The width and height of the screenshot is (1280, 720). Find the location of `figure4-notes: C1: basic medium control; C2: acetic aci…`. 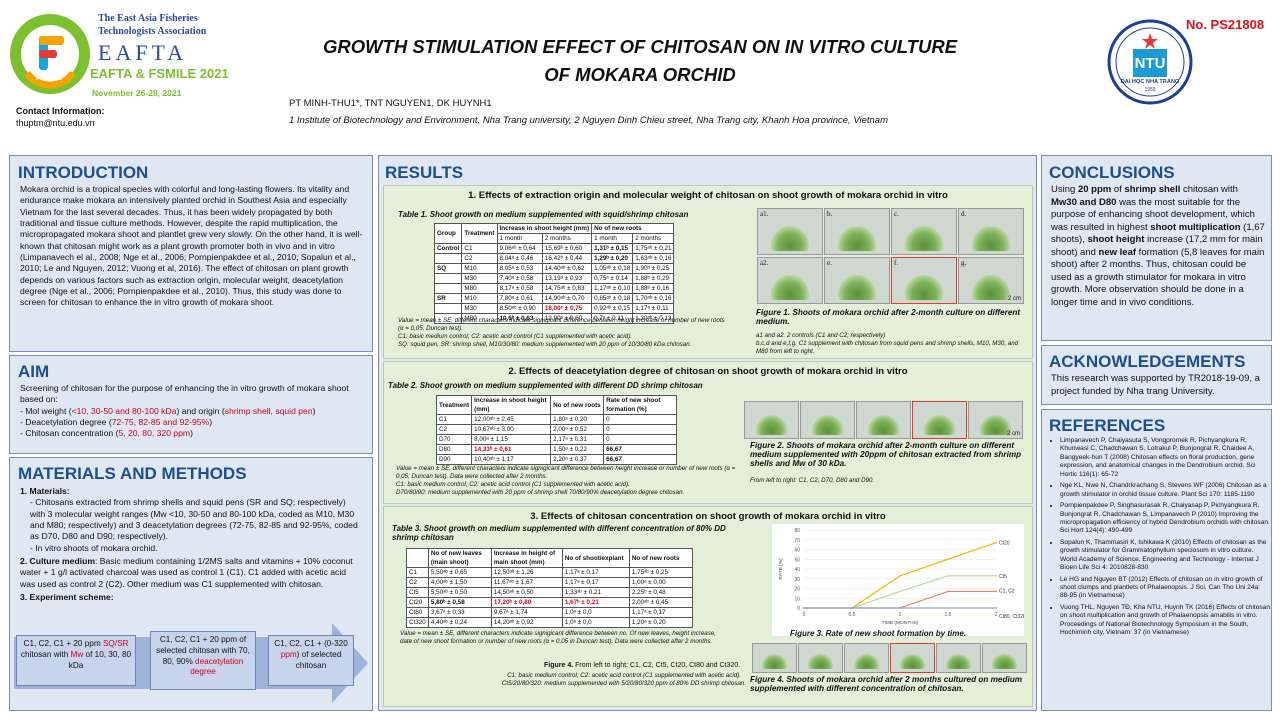

figure4-notes: C1: basic medium control; C2: acetic aci… is located at coordinates (624, 680).